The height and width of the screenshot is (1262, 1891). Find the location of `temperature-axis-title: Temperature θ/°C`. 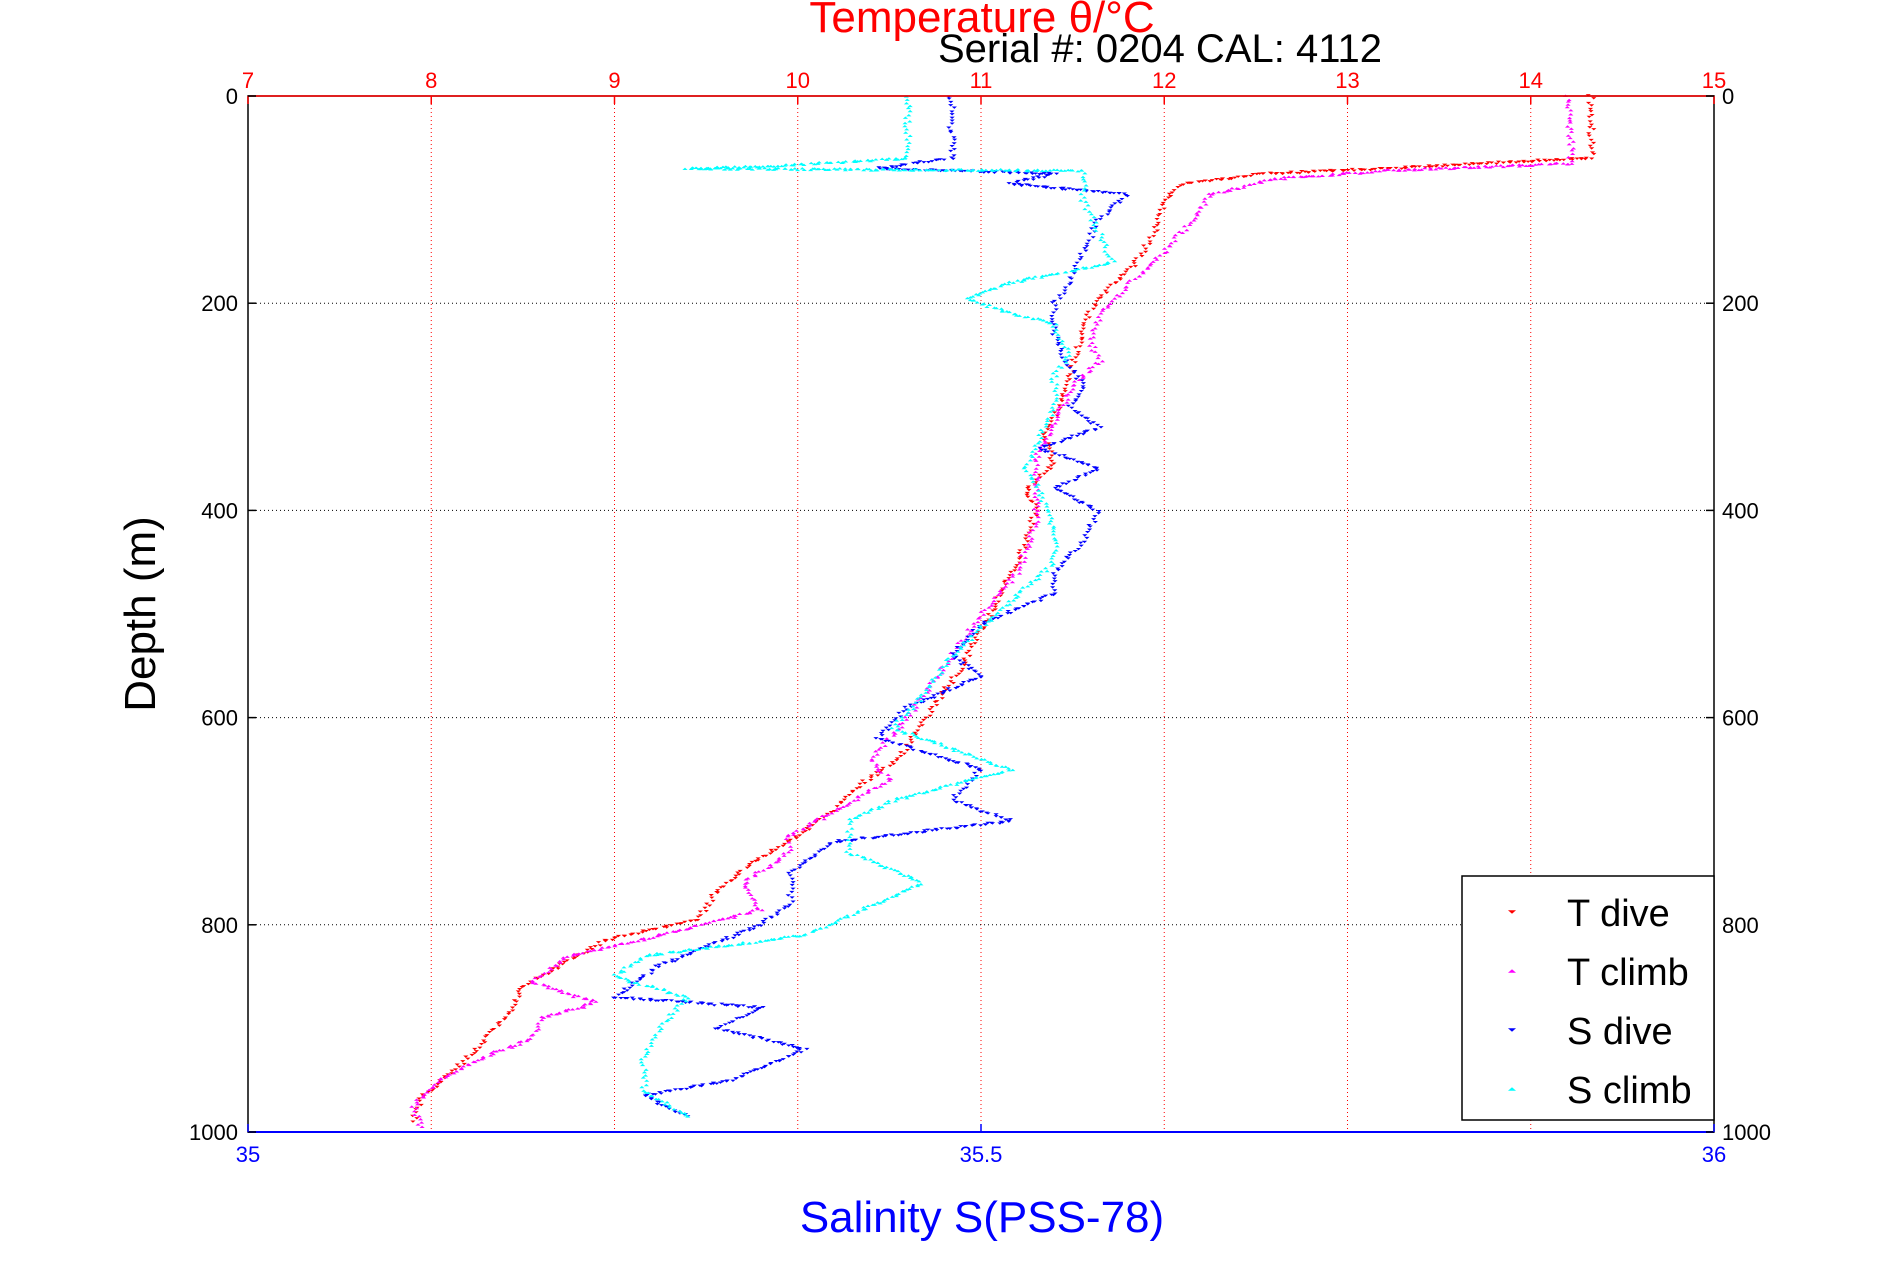

temperature-axis-title: Temperature θ/°C is located at coordinates (981, 21).